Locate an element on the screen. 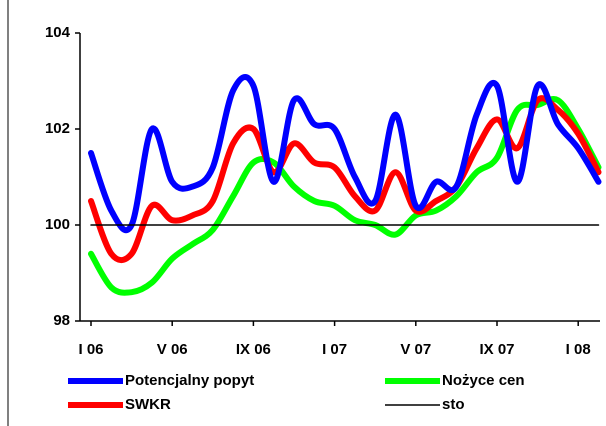 This screenshot has height=426, width=606. y-tick-label: 104 is located at coordinates (58, 32).